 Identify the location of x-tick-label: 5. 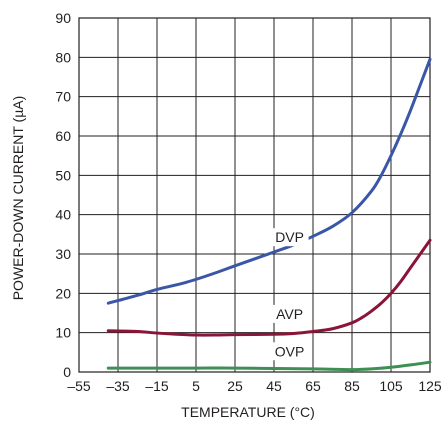
(196, 386).